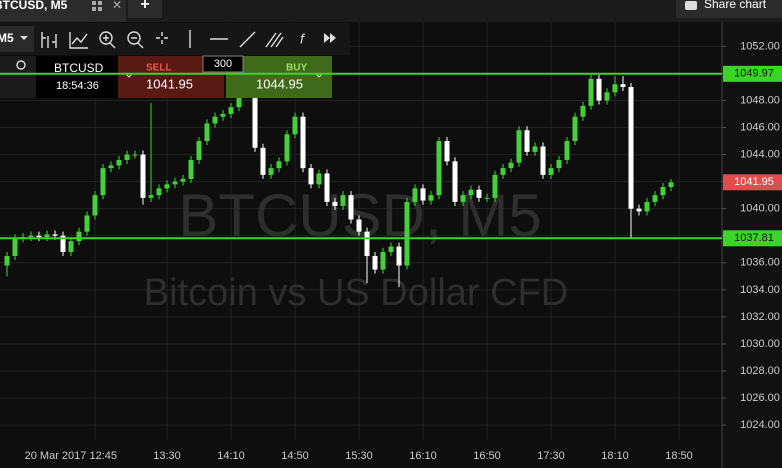  Describe the element at coordinates (63, 11) in the screenshot. I see `tab` at that location.